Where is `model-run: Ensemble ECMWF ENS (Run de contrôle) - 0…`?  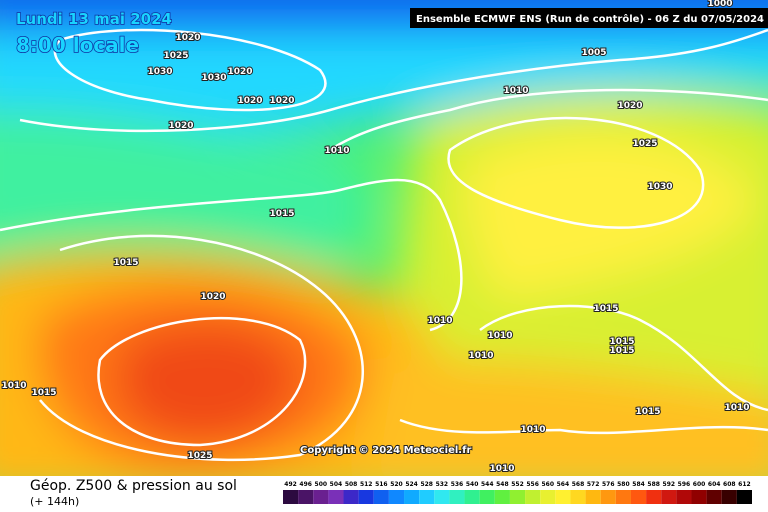 model-run: Ensemble ECMWF ENS (Run de contrôle) - 0… is located at coordinates (590, 19).